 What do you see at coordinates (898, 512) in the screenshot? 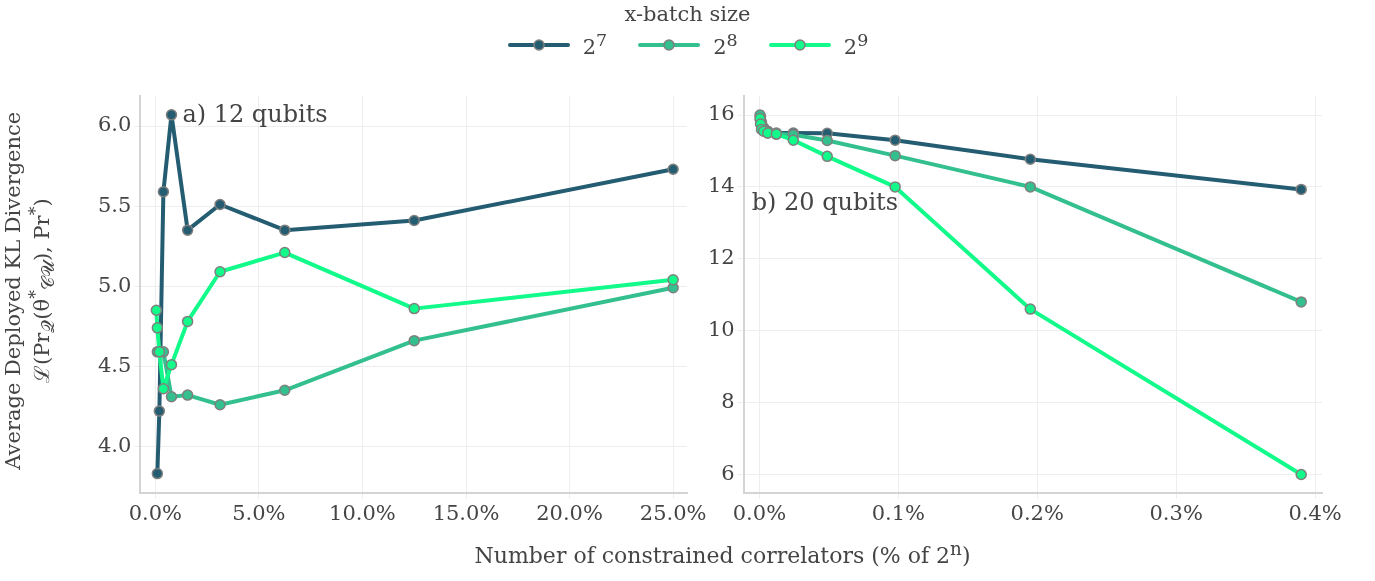
I see `x-tick-label: 0.1%` at bounding box center [898, 512].